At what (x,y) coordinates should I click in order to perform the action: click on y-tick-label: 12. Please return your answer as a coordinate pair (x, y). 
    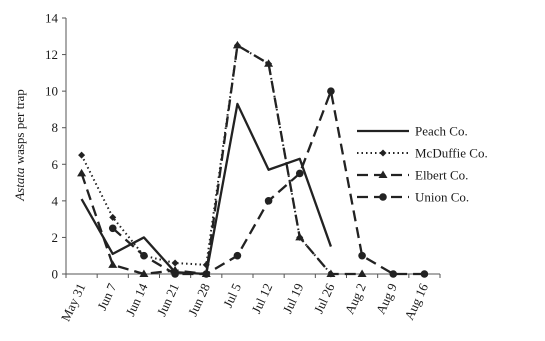
    Looking at the image, I should click on (51, 54).